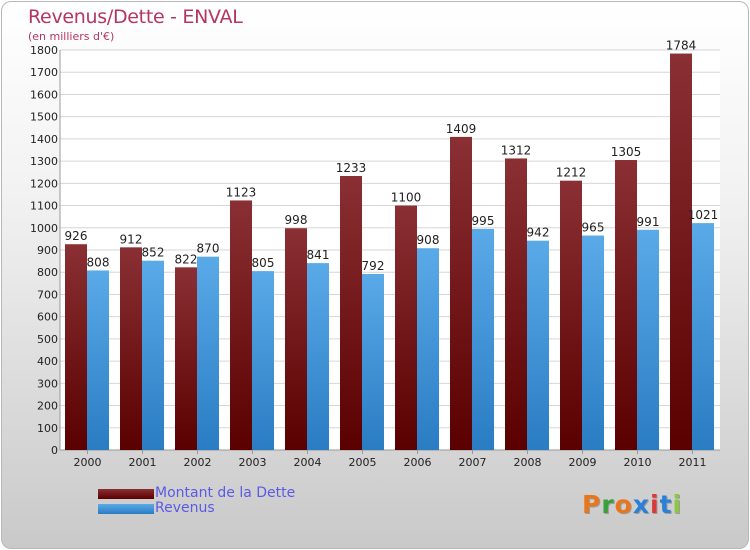 This screenshot has width=750, height=550. What do you see at coordinates (681, 46) in the screenshot?
I see `data-label: 1784` at bounding box center [681, 46].